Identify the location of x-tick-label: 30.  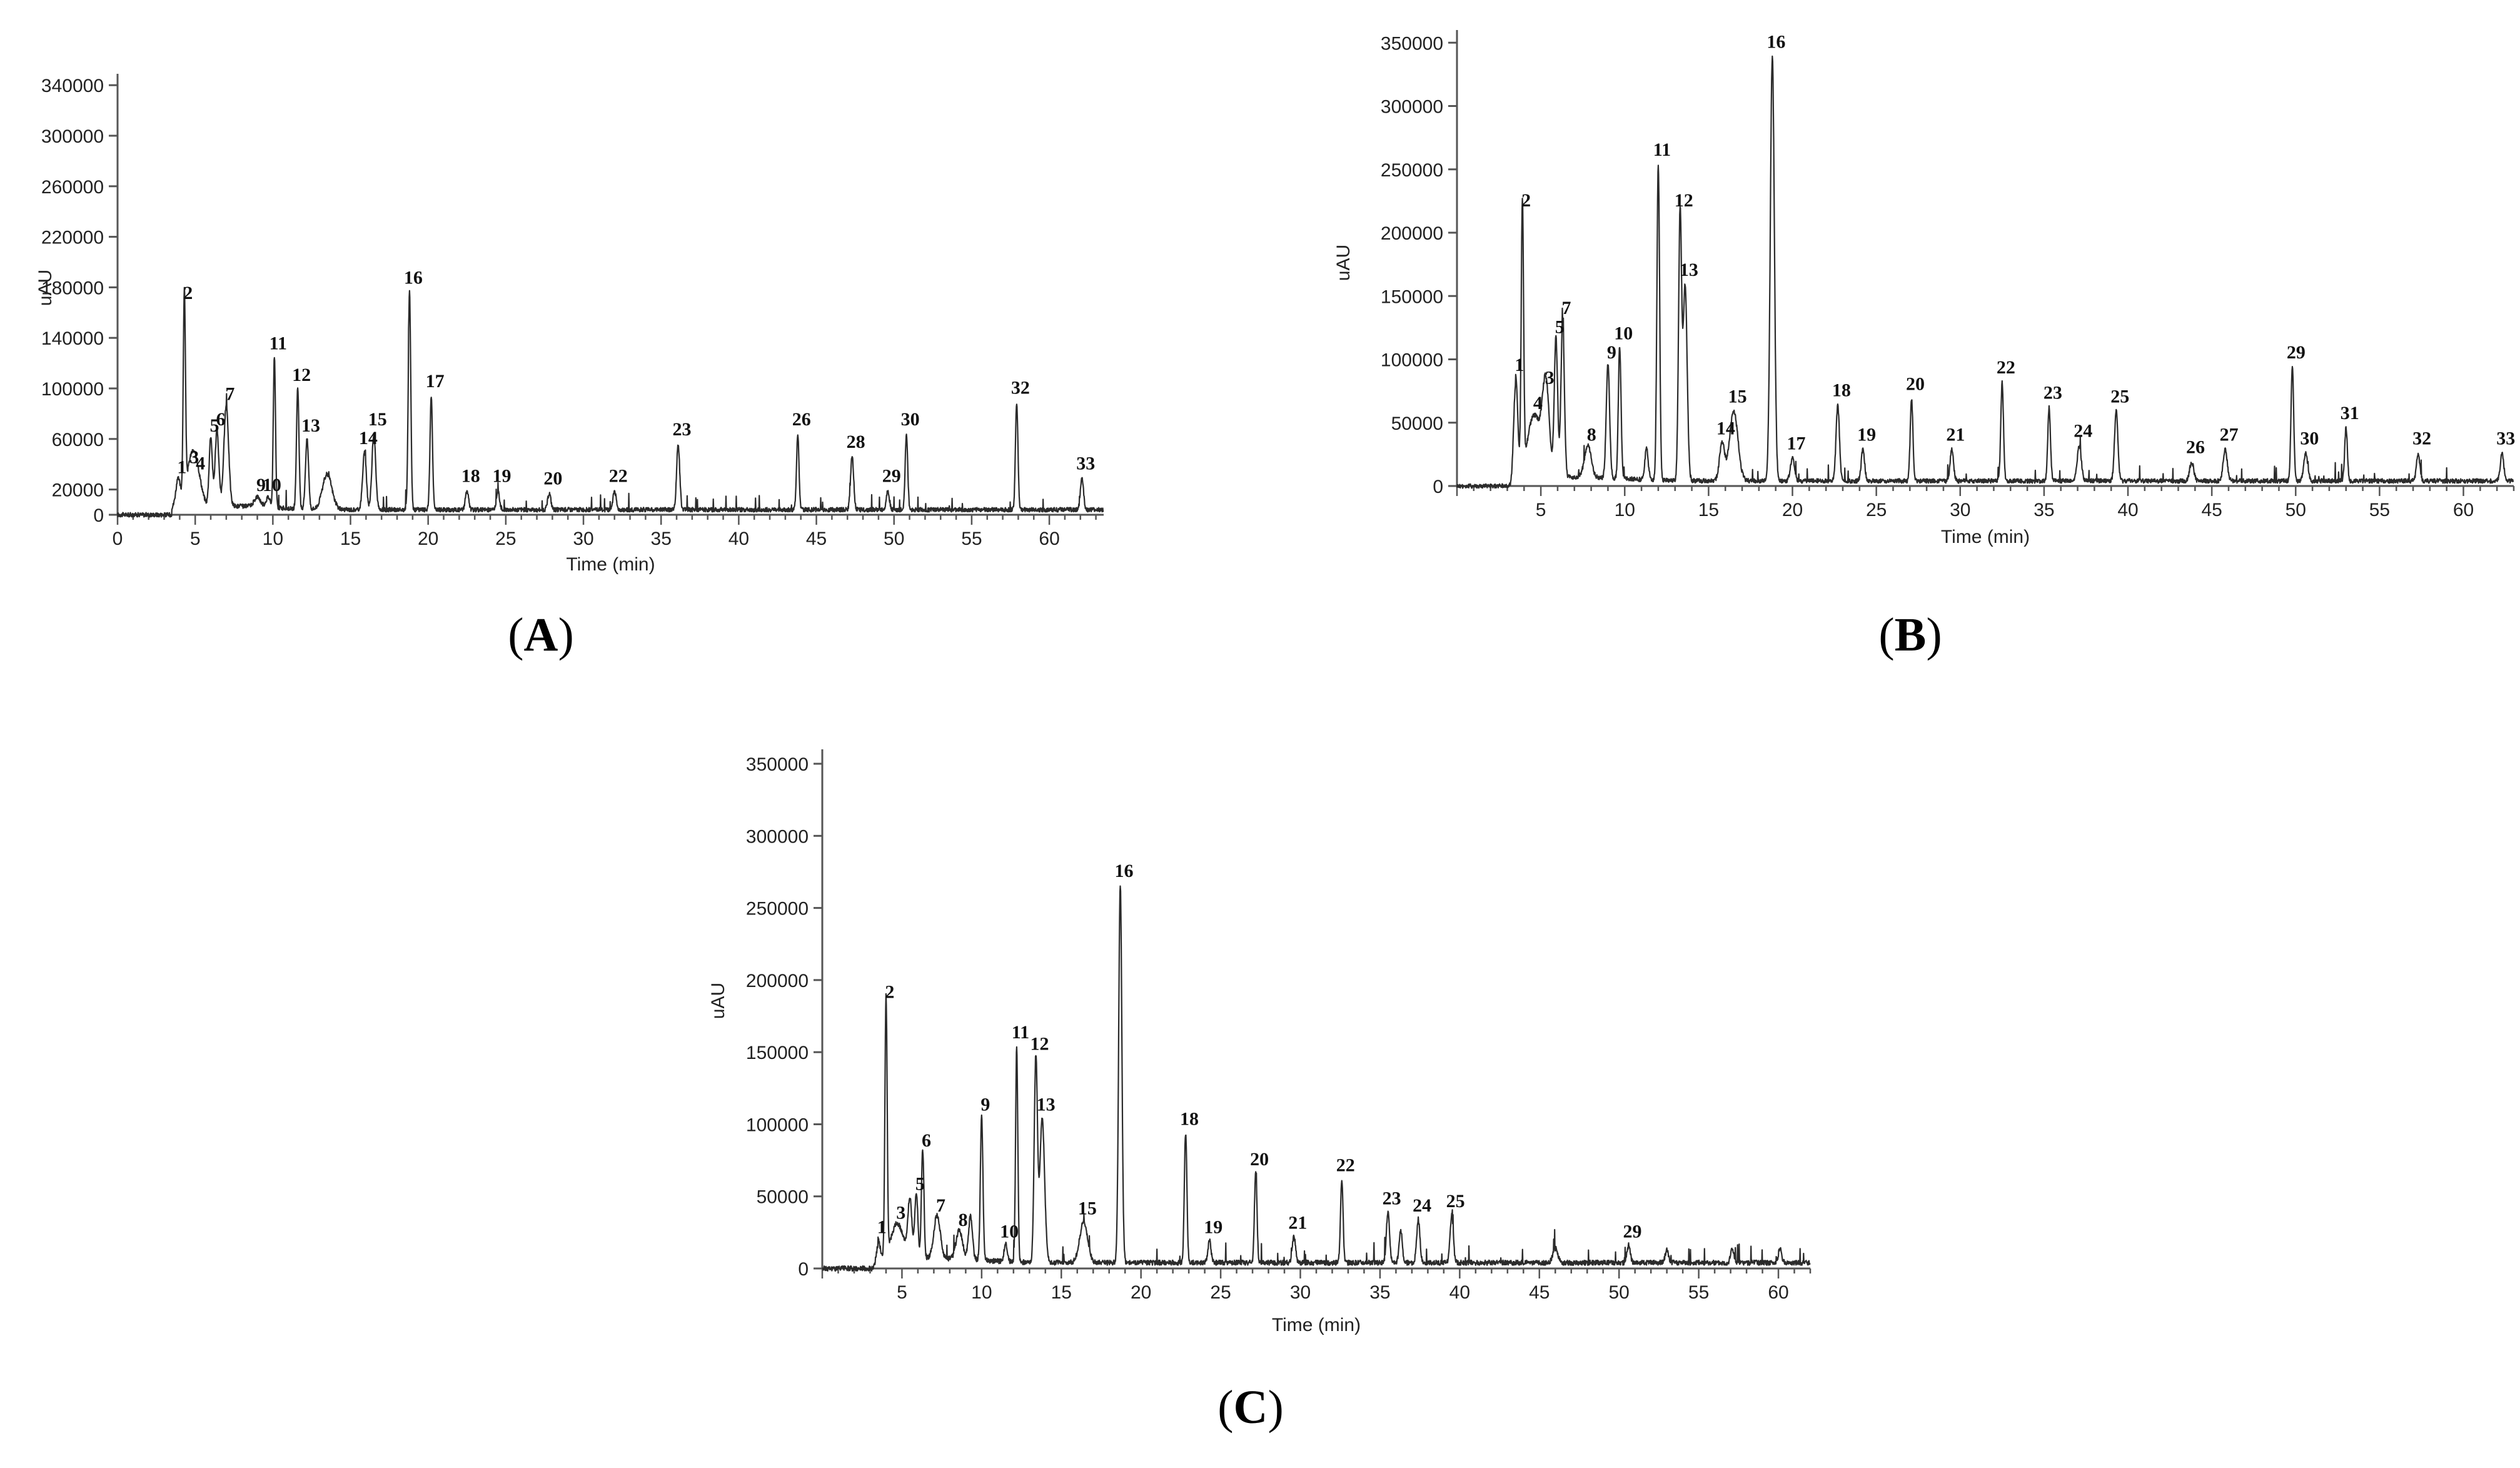
(583, 539).